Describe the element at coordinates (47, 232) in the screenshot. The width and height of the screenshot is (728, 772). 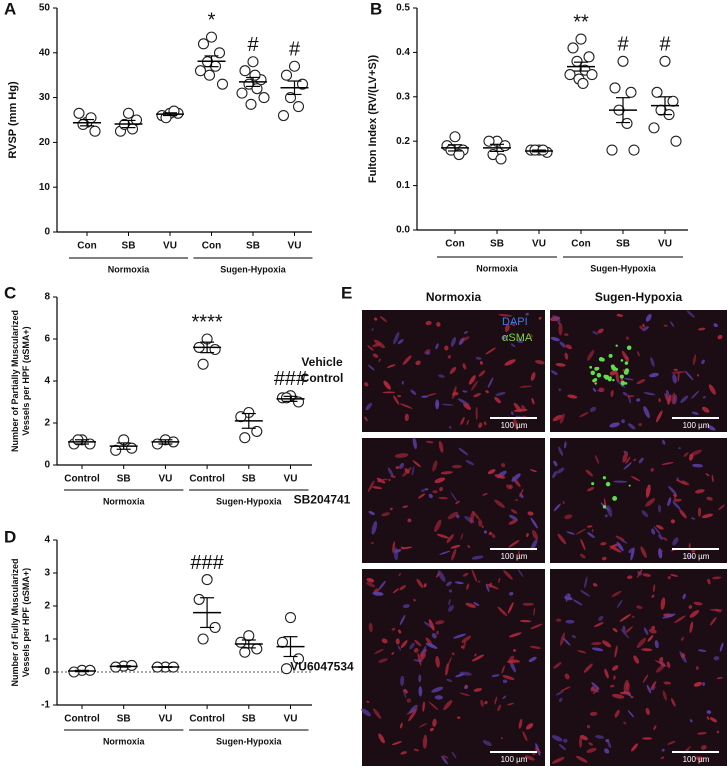
I see `y-tick-label: 0` at that location.